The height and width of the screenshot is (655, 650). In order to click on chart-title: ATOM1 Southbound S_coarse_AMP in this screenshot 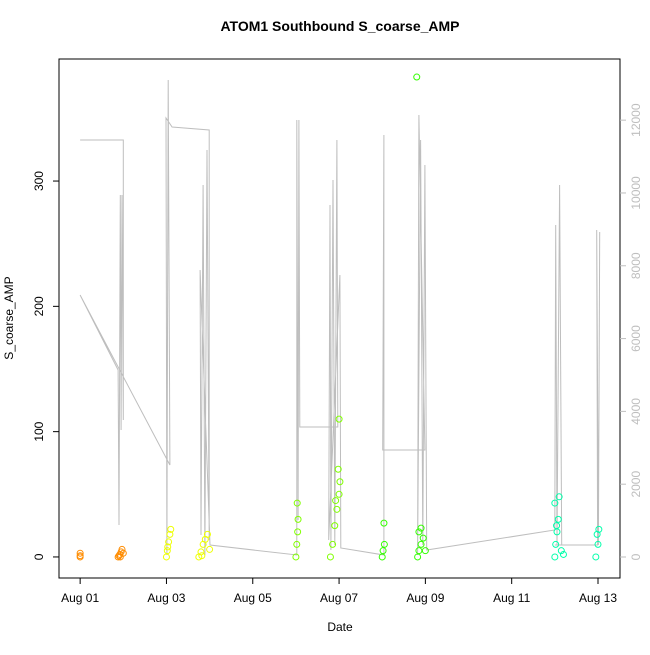, I will do `click(339, 26)`.